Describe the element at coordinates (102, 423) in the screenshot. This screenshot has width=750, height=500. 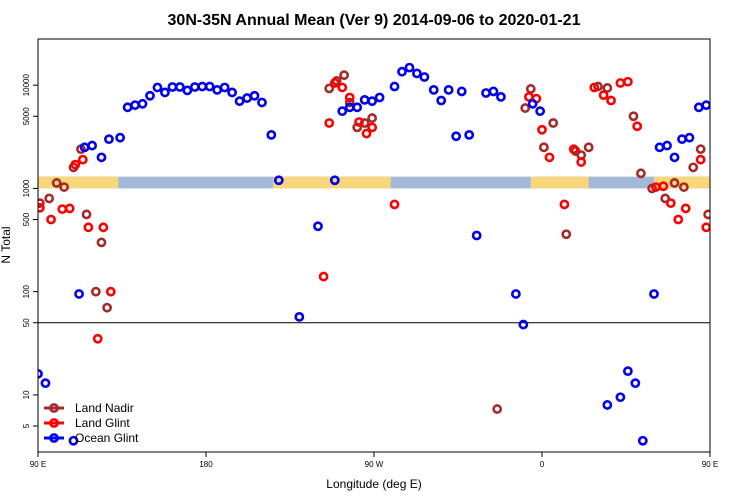
I see `legend-label-land-glint: Land Glint` at that location.